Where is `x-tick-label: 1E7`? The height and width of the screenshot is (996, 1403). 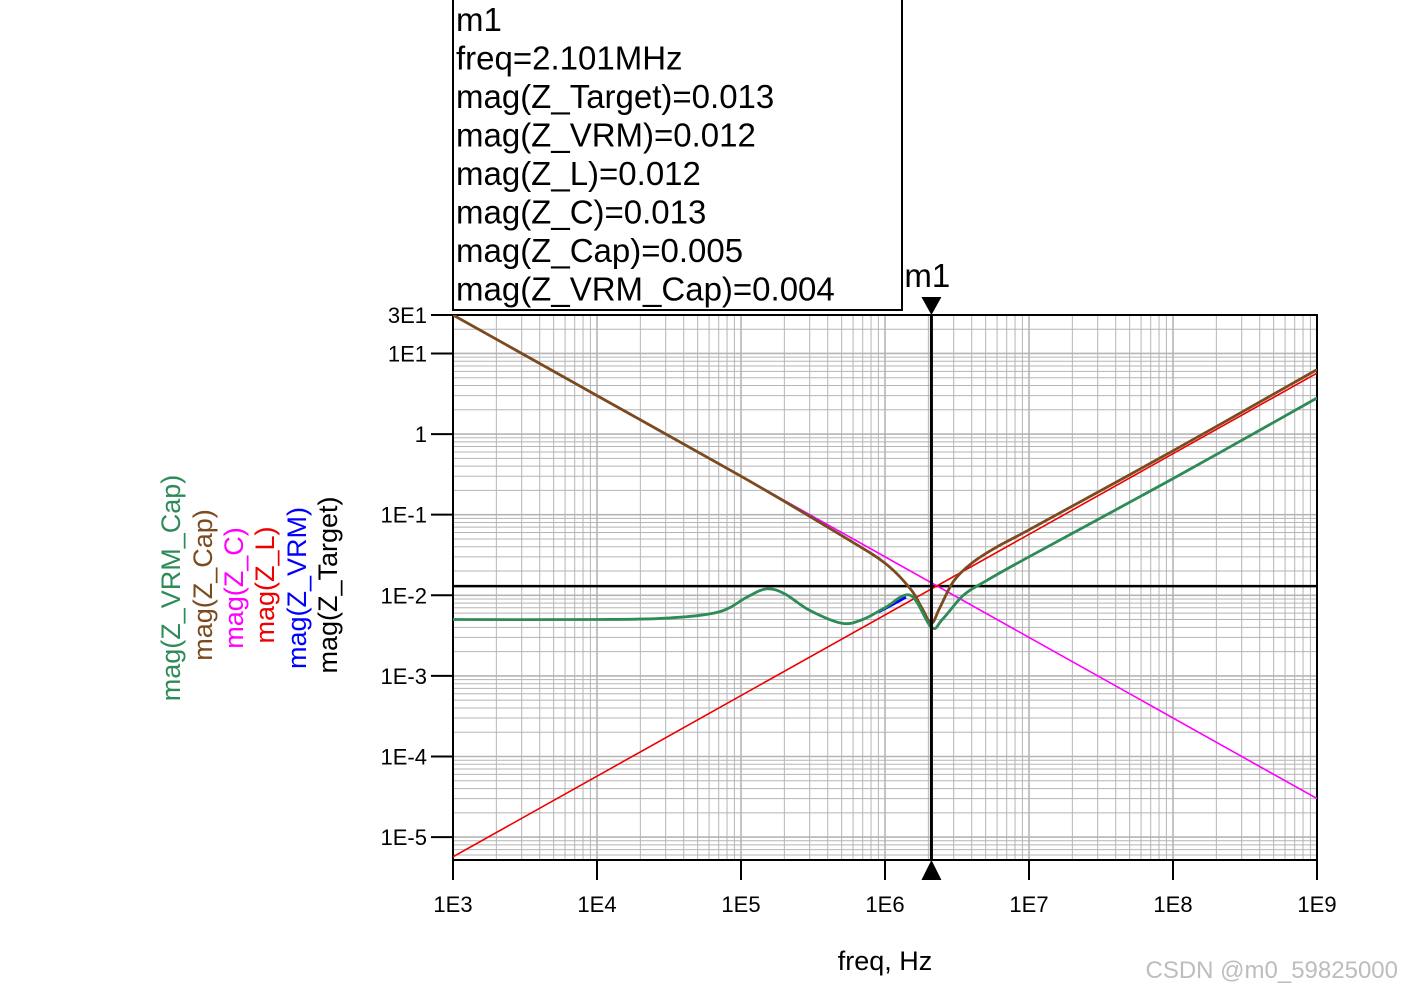
x-tick-label: 1E7 is located at coordinates (1028, 904).